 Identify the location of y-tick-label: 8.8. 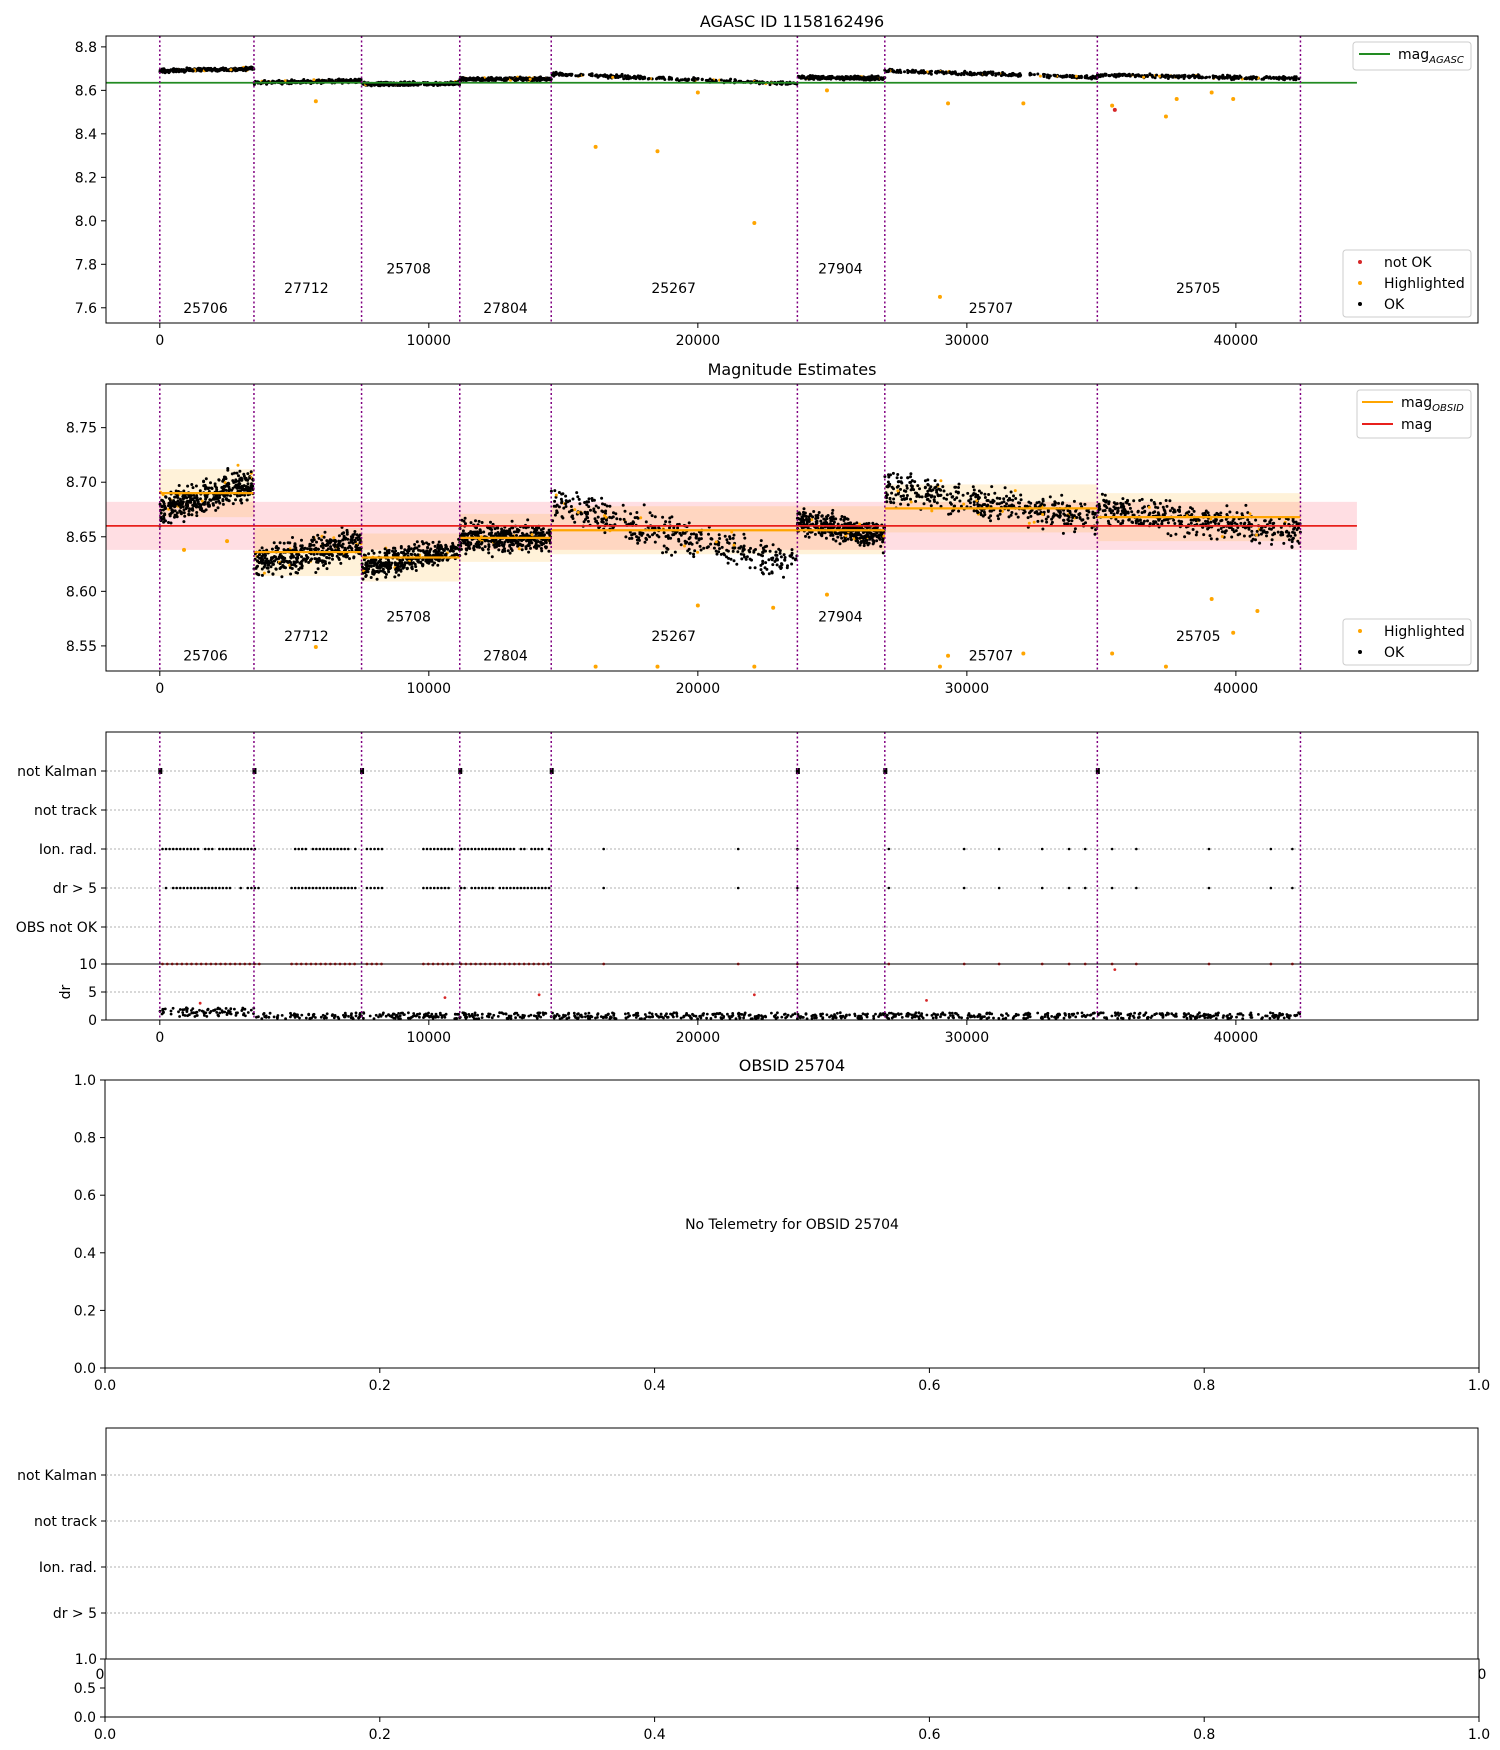
(86, 48).